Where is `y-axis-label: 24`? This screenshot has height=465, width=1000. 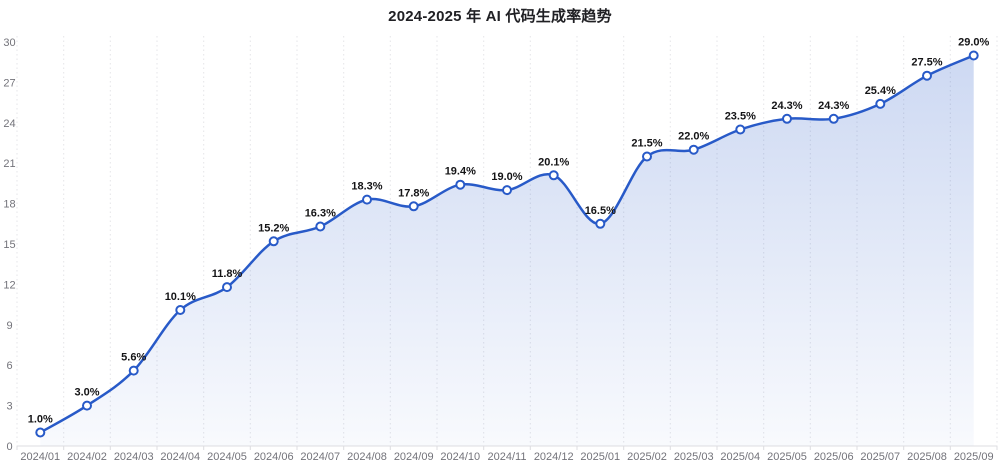
y-axis-label: 24 is located at coordinates (9, 124).